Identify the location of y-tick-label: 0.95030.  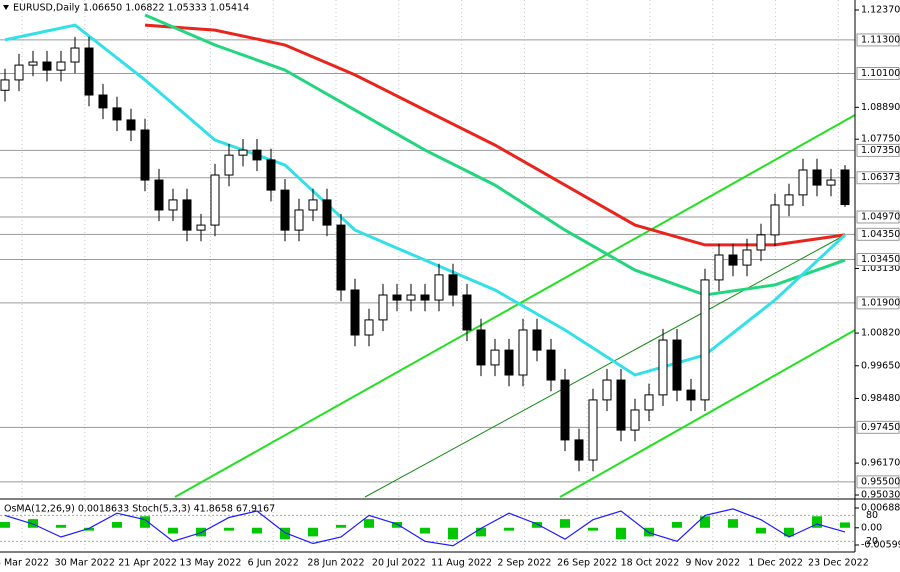
(880, 495).